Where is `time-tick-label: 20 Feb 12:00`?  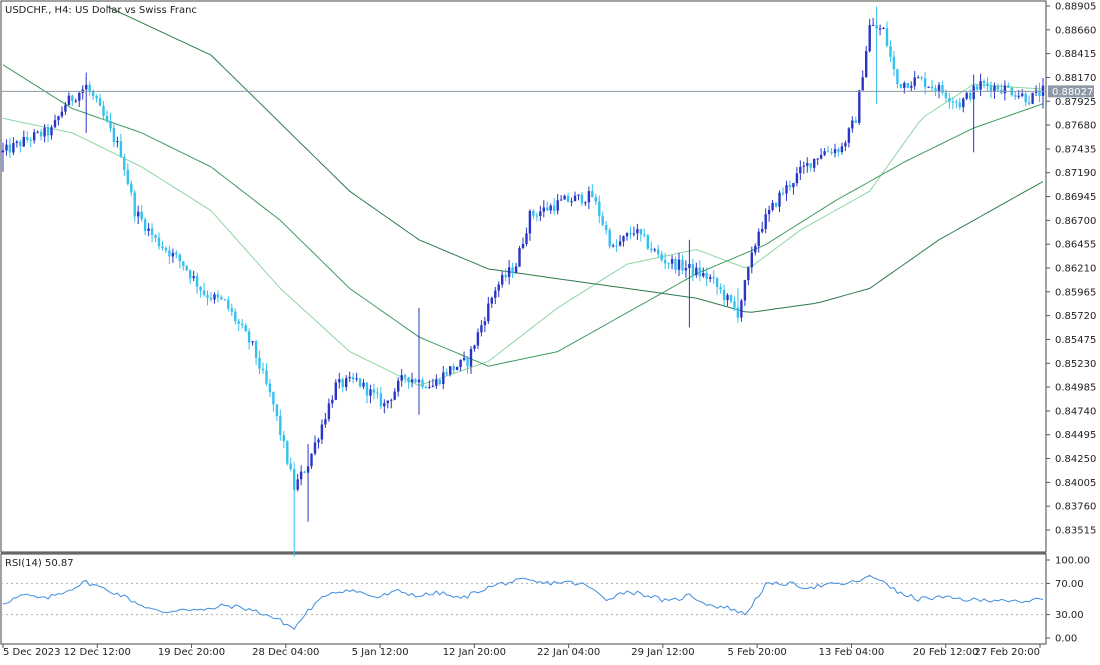
time-tick-label: 20 Feb 12:00 is located at coordinates (946, 652).